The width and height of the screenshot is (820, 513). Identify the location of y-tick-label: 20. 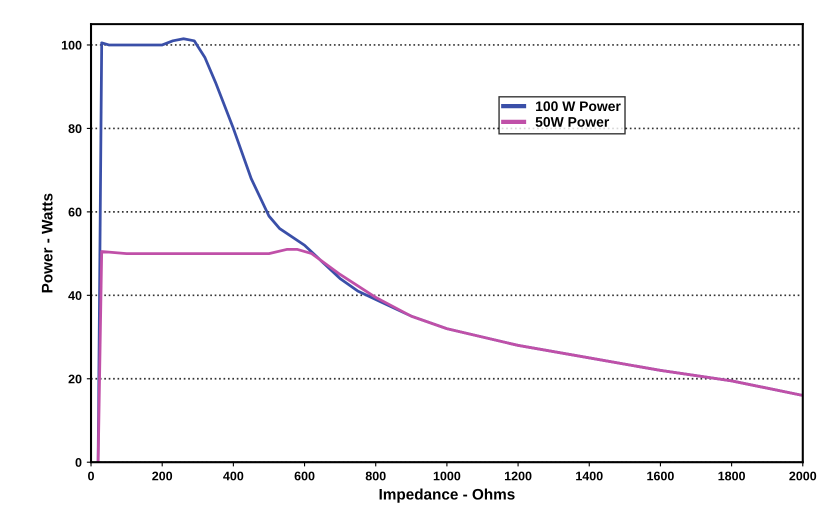
(75, 379).